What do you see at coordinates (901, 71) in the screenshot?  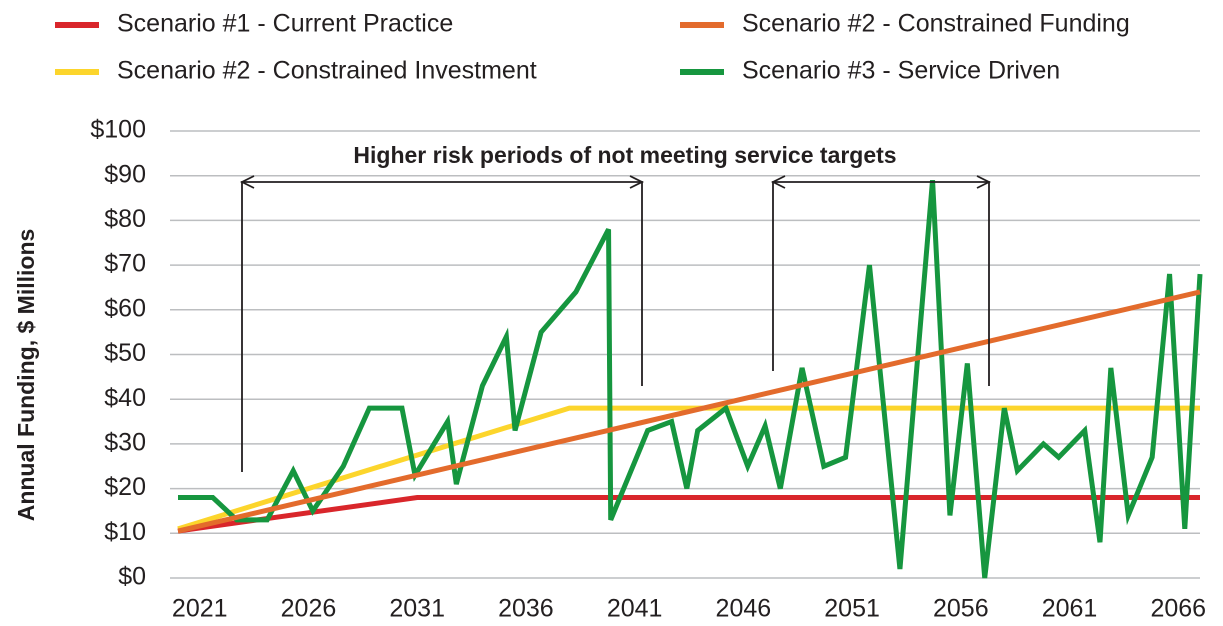 I see `legend-label: Scenario #3 - Service Driven` at bounding box center [901, 71].